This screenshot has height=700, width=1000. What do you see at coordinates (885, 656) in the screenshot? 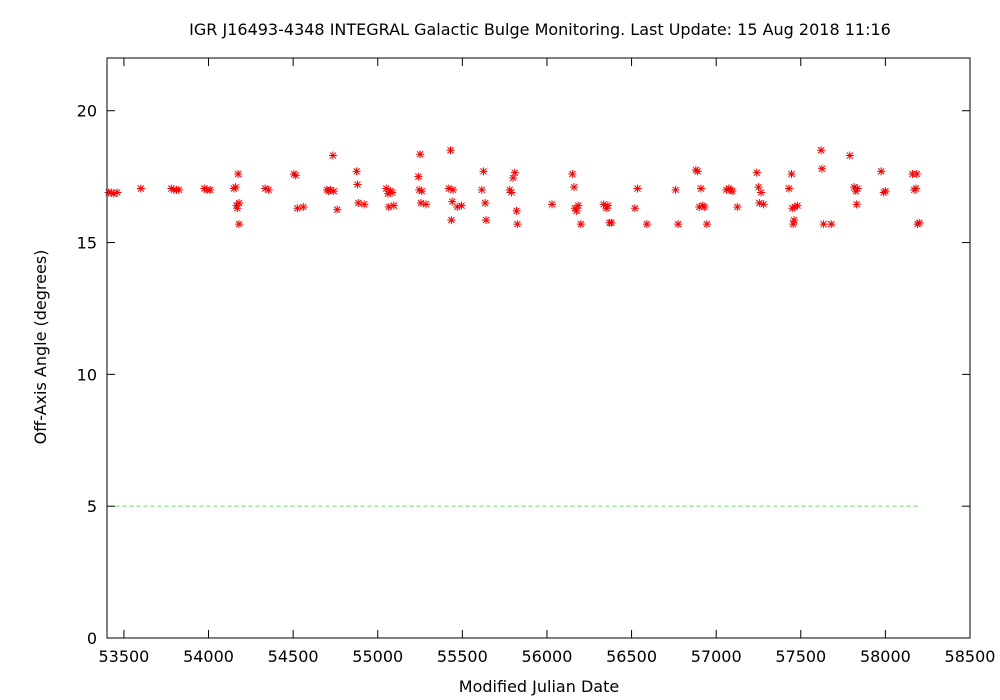
I see `x-tick-label: 58000` at bounding box center [885, 656].